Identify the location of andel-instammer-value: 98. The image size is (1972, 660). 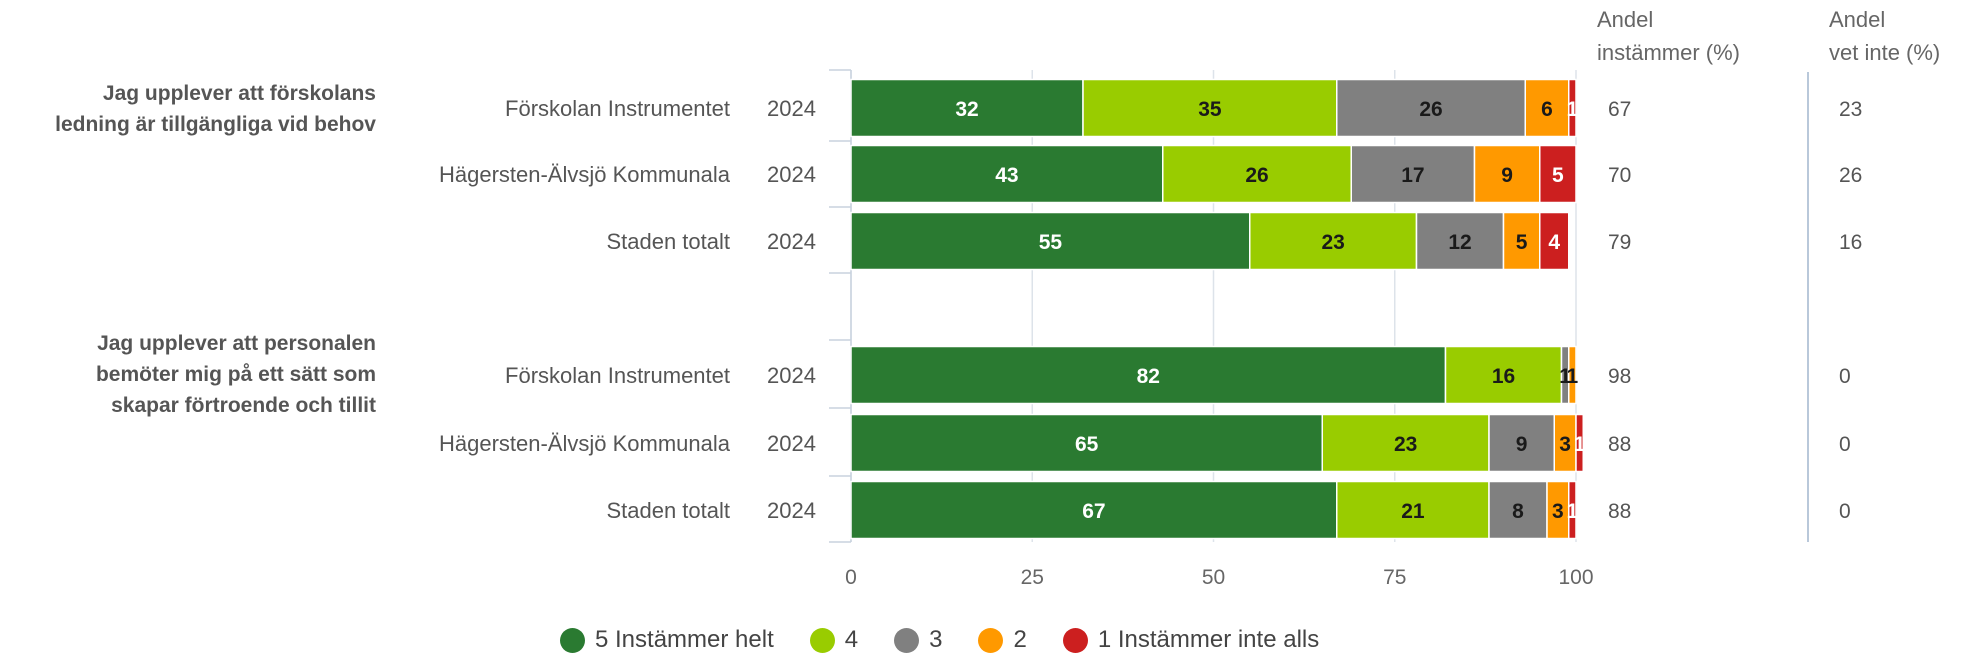
(1619, 376).